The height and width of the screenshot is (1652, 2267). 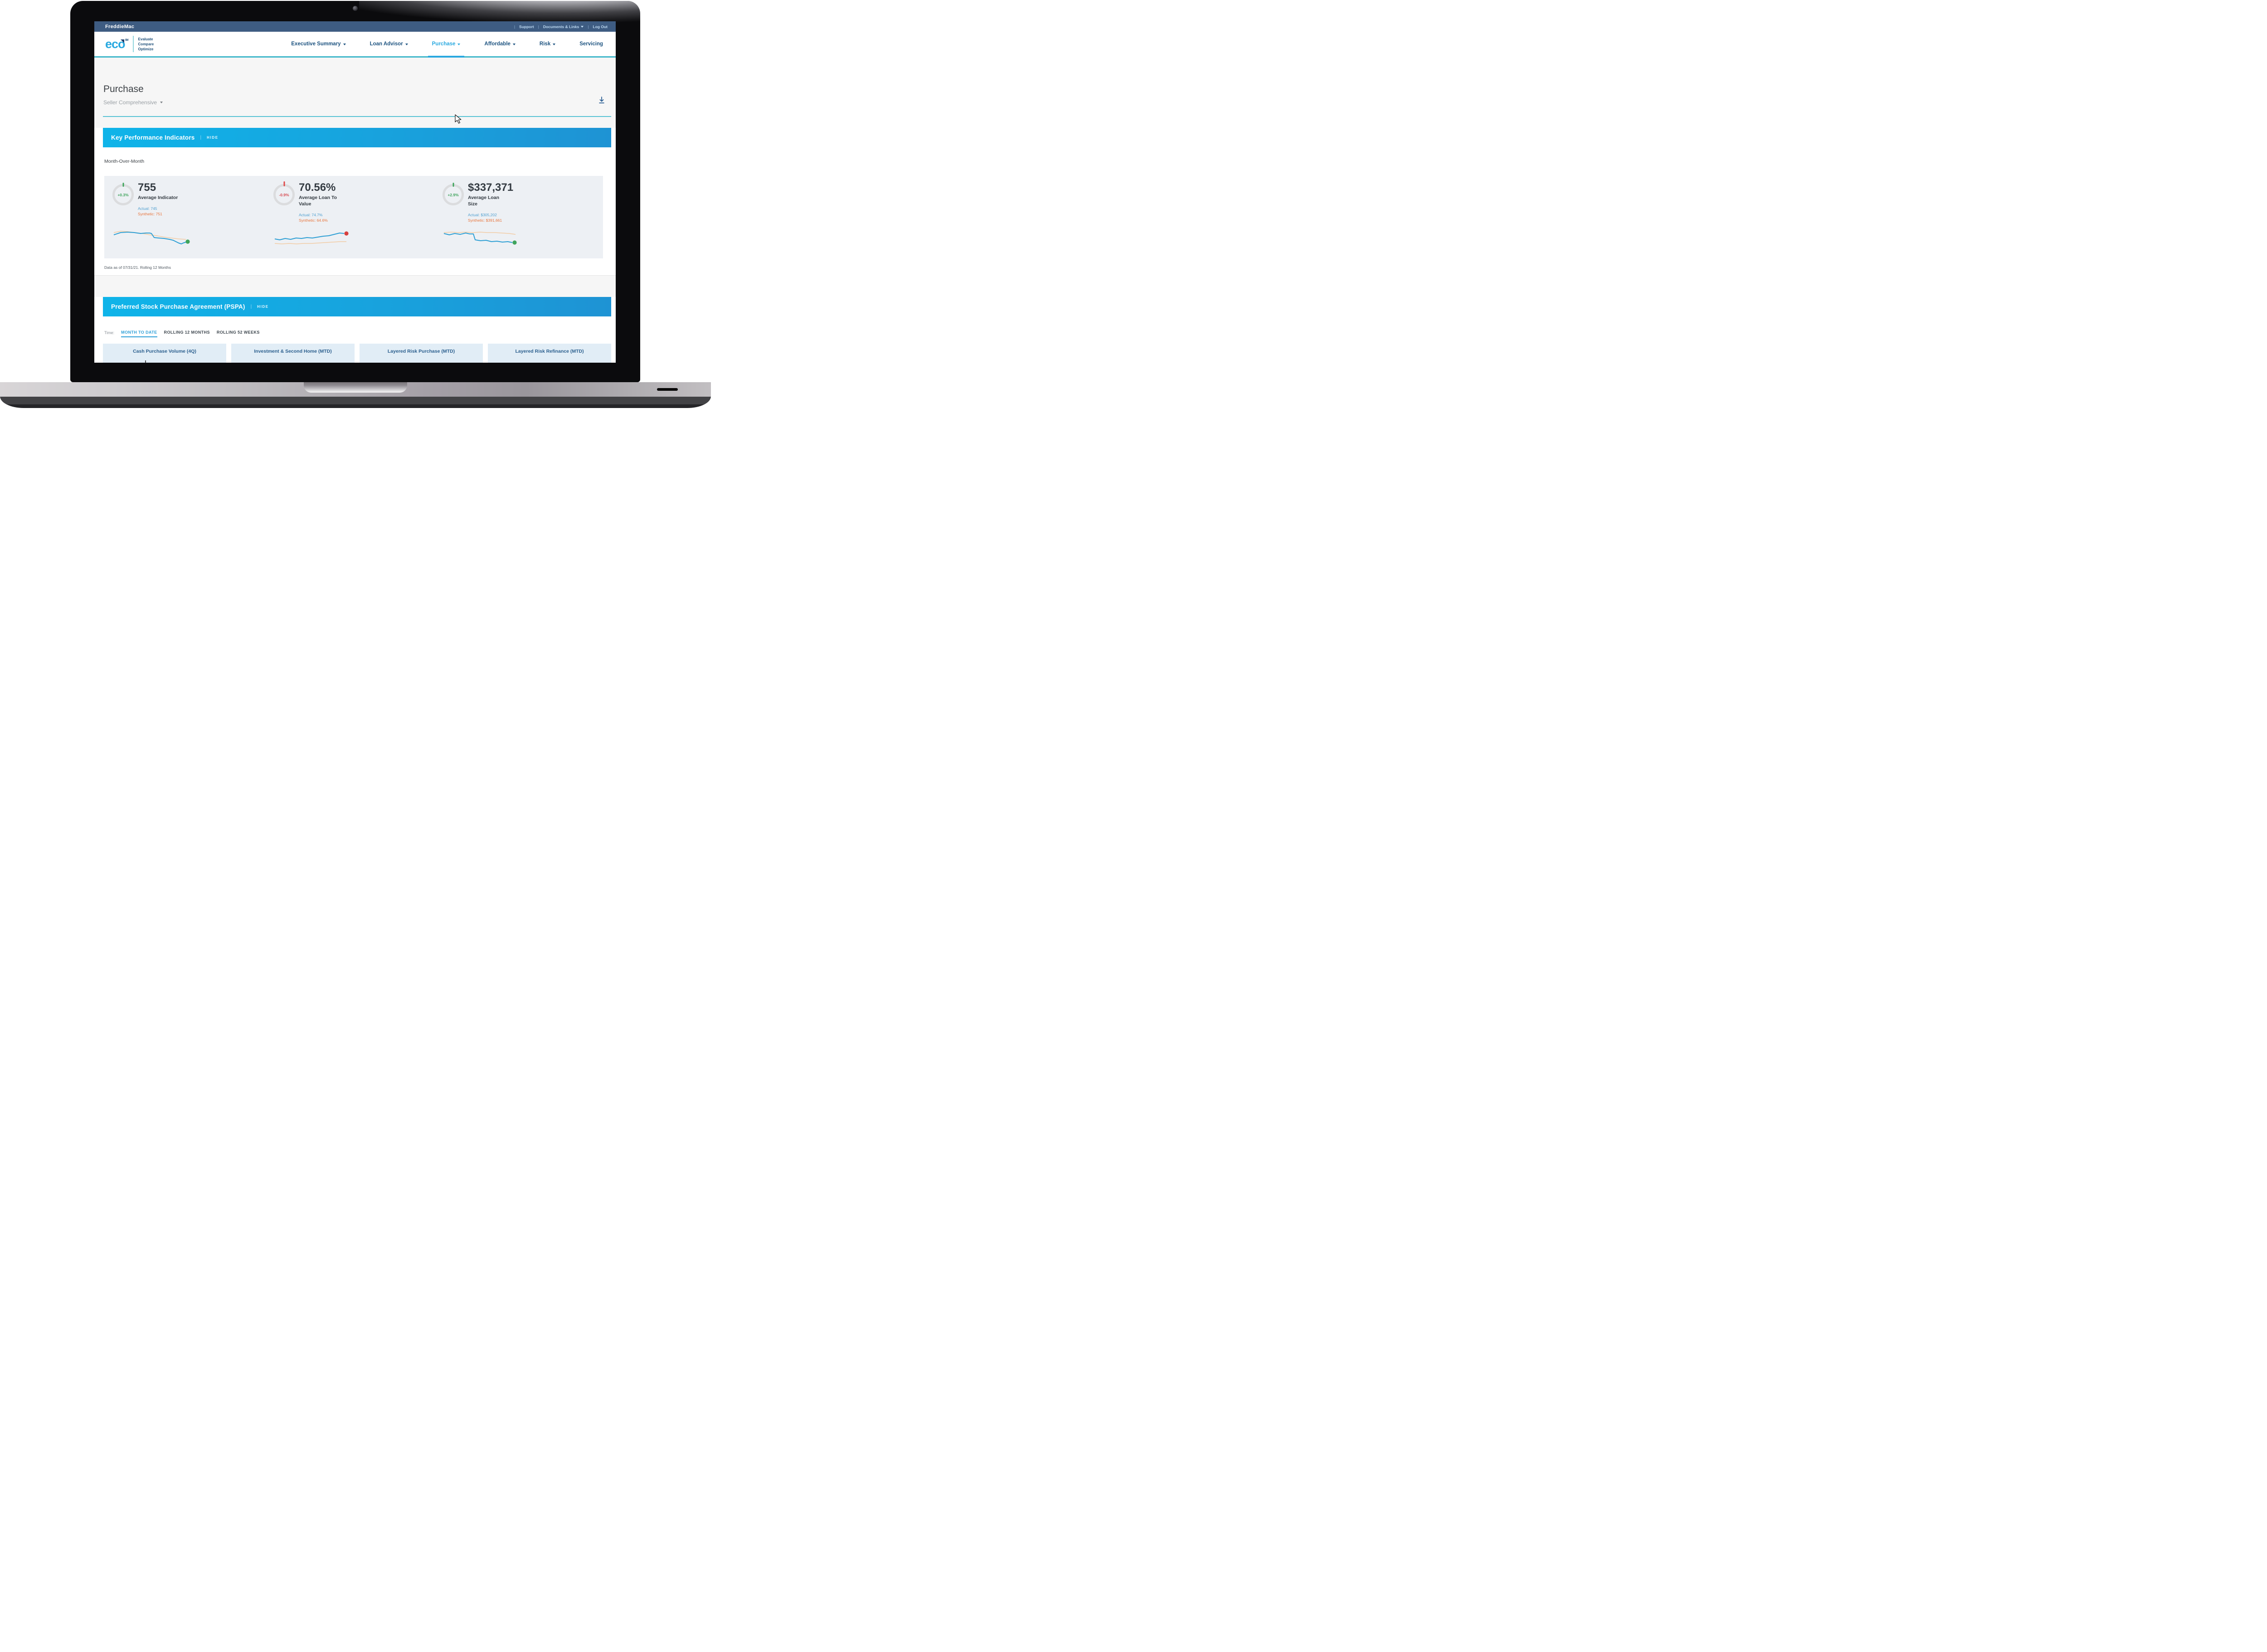 What do you see at coordinates (564, 27) in the screenshot?
I see `documents-links-menu: Documents & Links` at bounding box center [564, 27].